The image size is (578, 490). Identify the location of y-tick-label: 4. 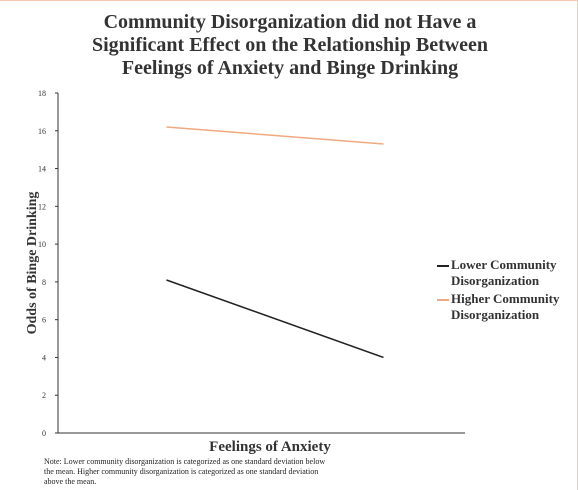
(44, 357).